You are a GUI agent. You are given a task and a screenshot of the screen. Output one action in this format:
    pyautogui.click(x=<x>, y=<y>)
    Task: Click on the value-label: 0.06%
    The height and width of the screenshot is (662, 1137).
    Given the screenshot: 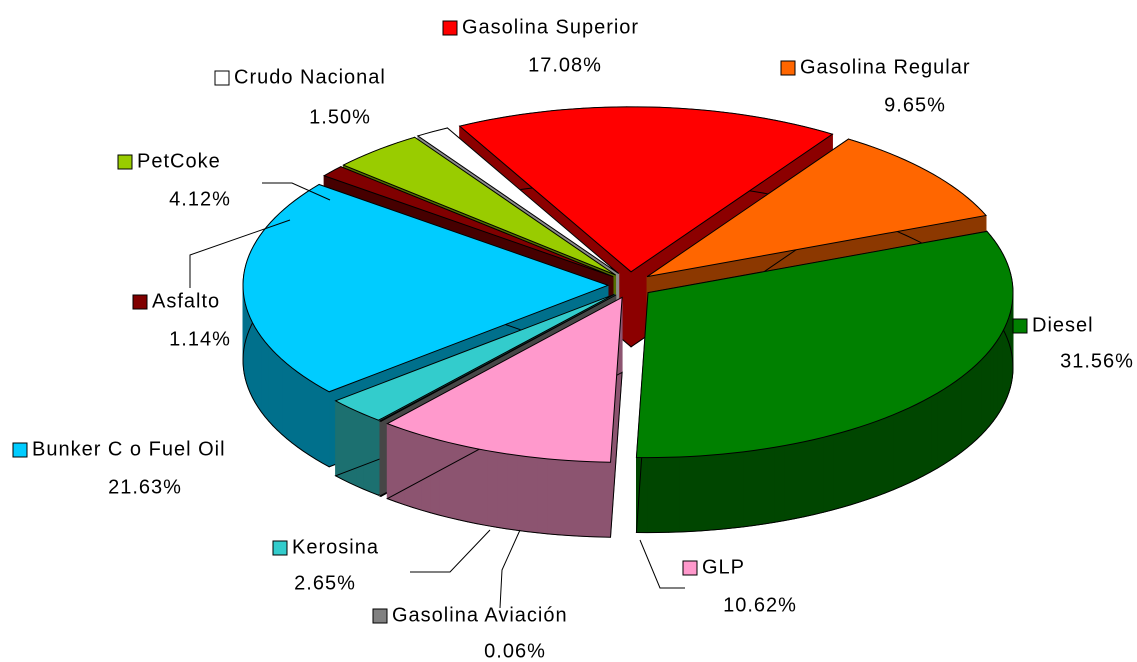 What is the action you would take?
    pyautogui.click(x=515, y=651)
    